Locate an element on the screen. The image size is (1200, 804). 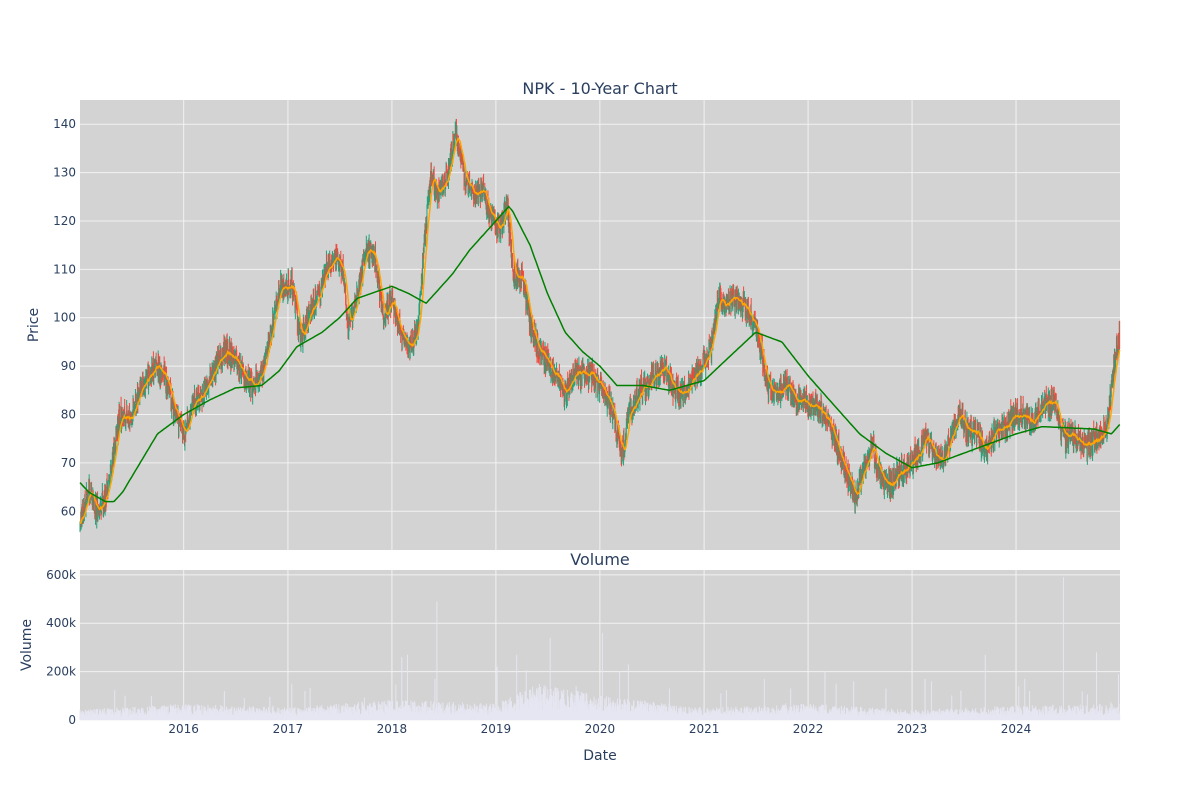
price-y-tick-label: 130 is located at coordinates (64, 173).